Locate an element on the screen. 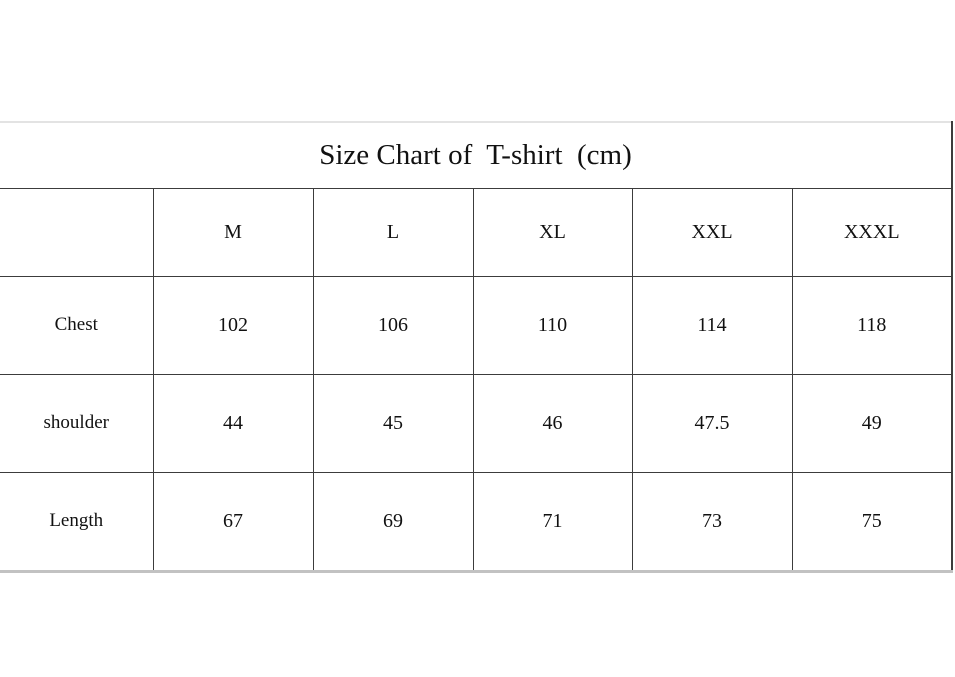 The width and height of the screenshot is (955, 677). title-row: Size Chart of T-shirt (cm) is located at coordinates (477, 155).